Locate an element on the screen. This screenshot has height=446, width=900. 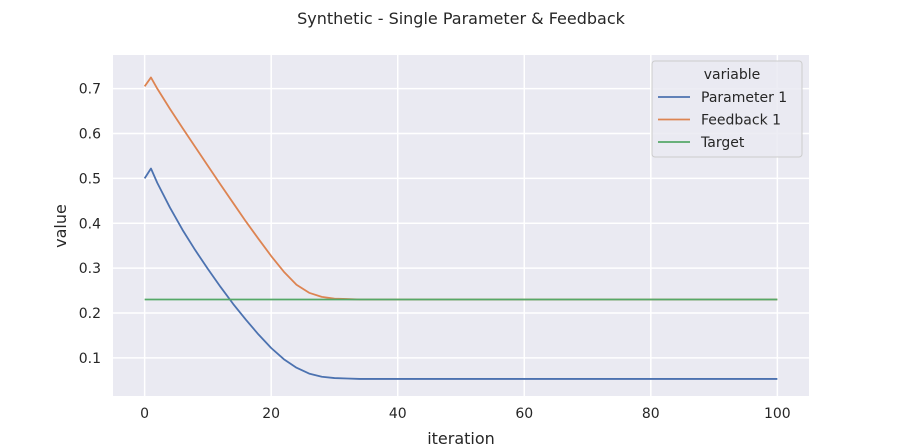
x-tick-label: 40 is located at coordinates (398, 414).